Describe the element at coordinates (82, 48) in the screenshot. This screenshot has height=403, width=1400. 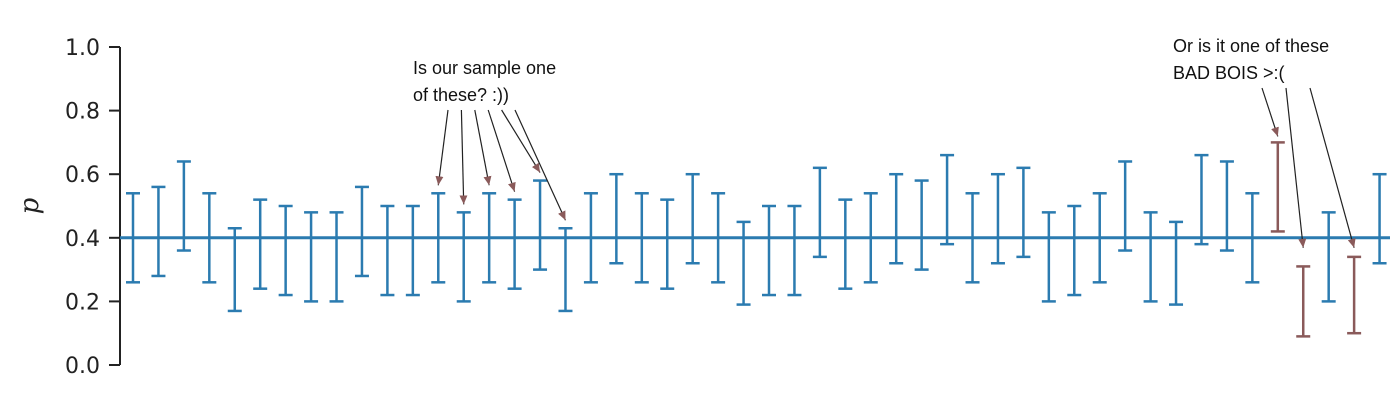
I see `y-tick-label: 1.0` at that location.